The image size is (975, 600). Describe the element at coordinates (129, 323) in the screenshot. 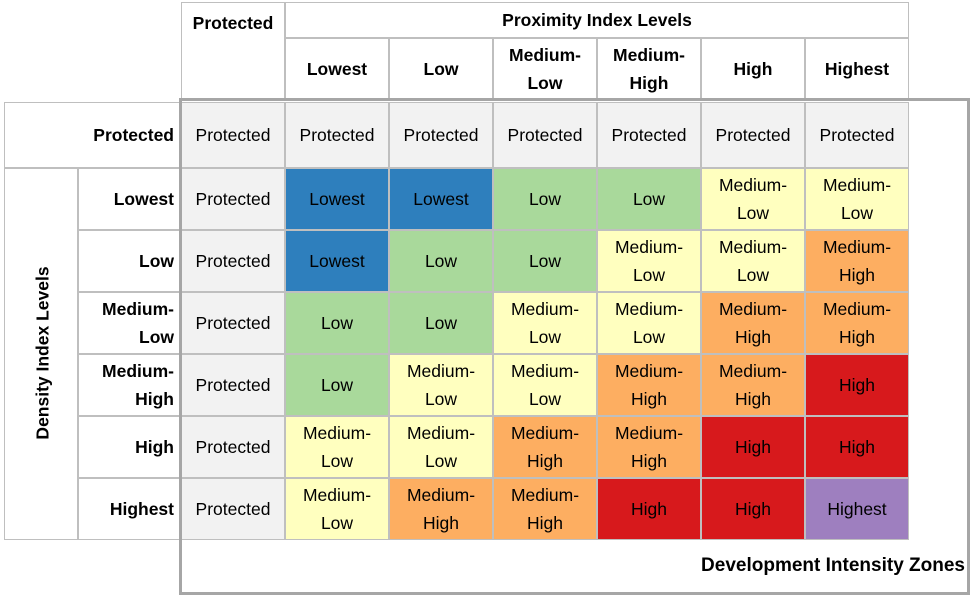

I see `row-header-medium-low: Medium- Low` at that location.